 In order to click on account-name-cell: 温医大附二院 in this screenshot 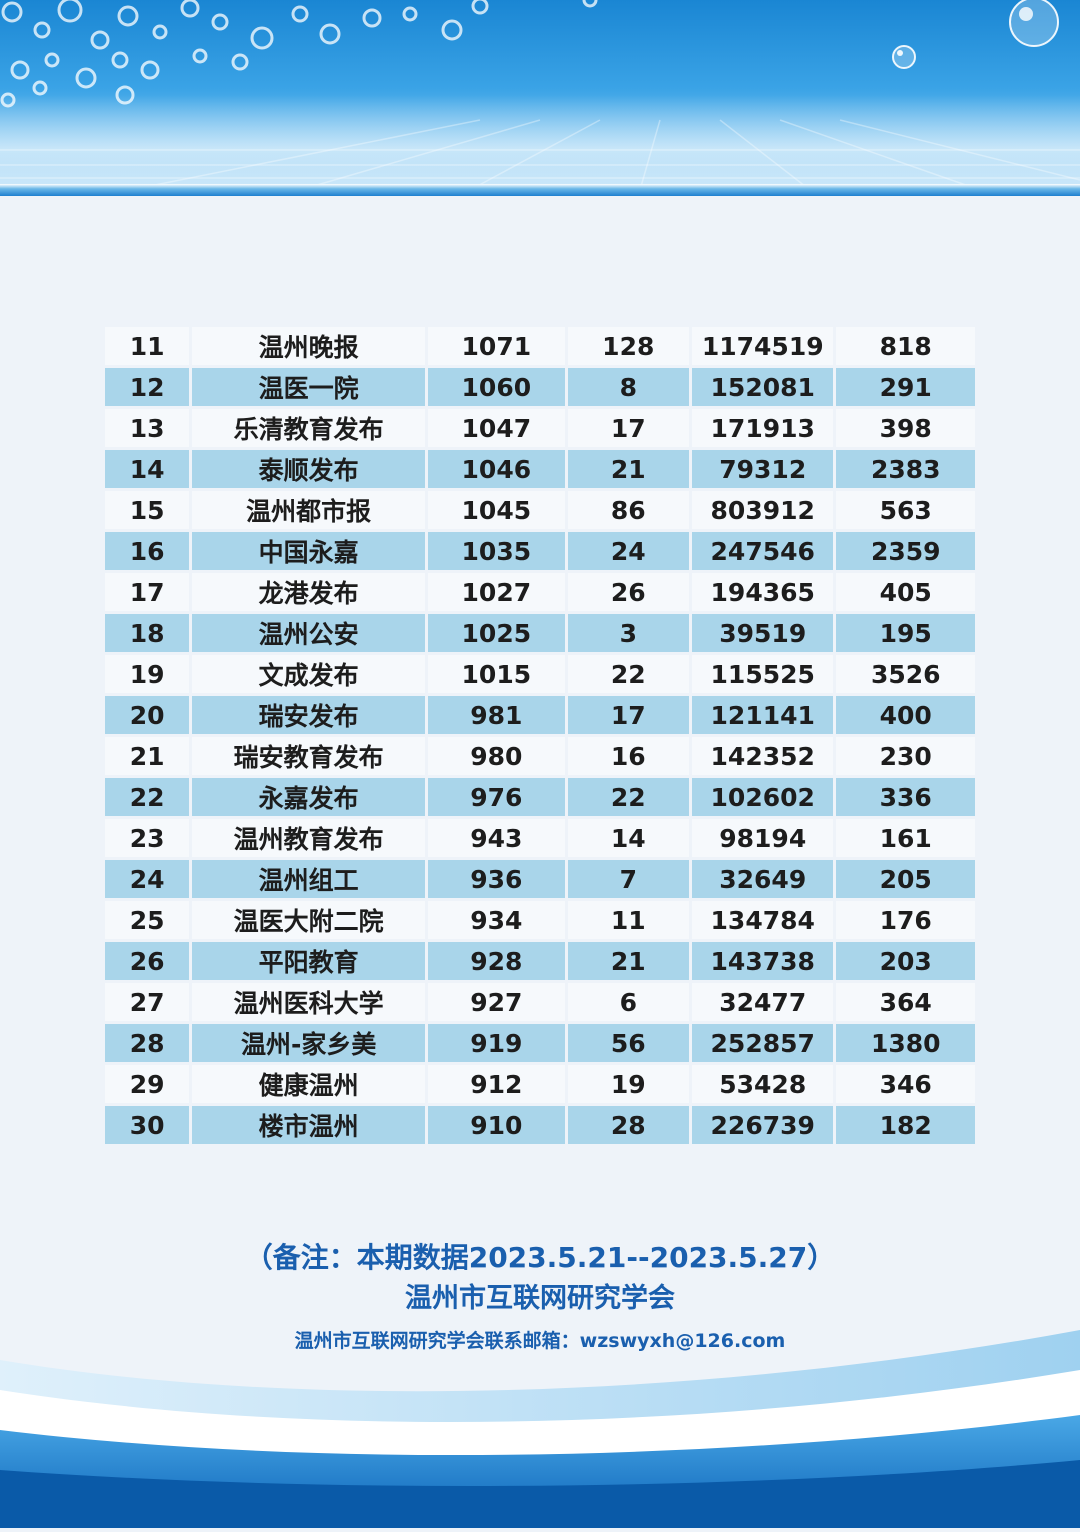, I will do `click(309, 920)`.